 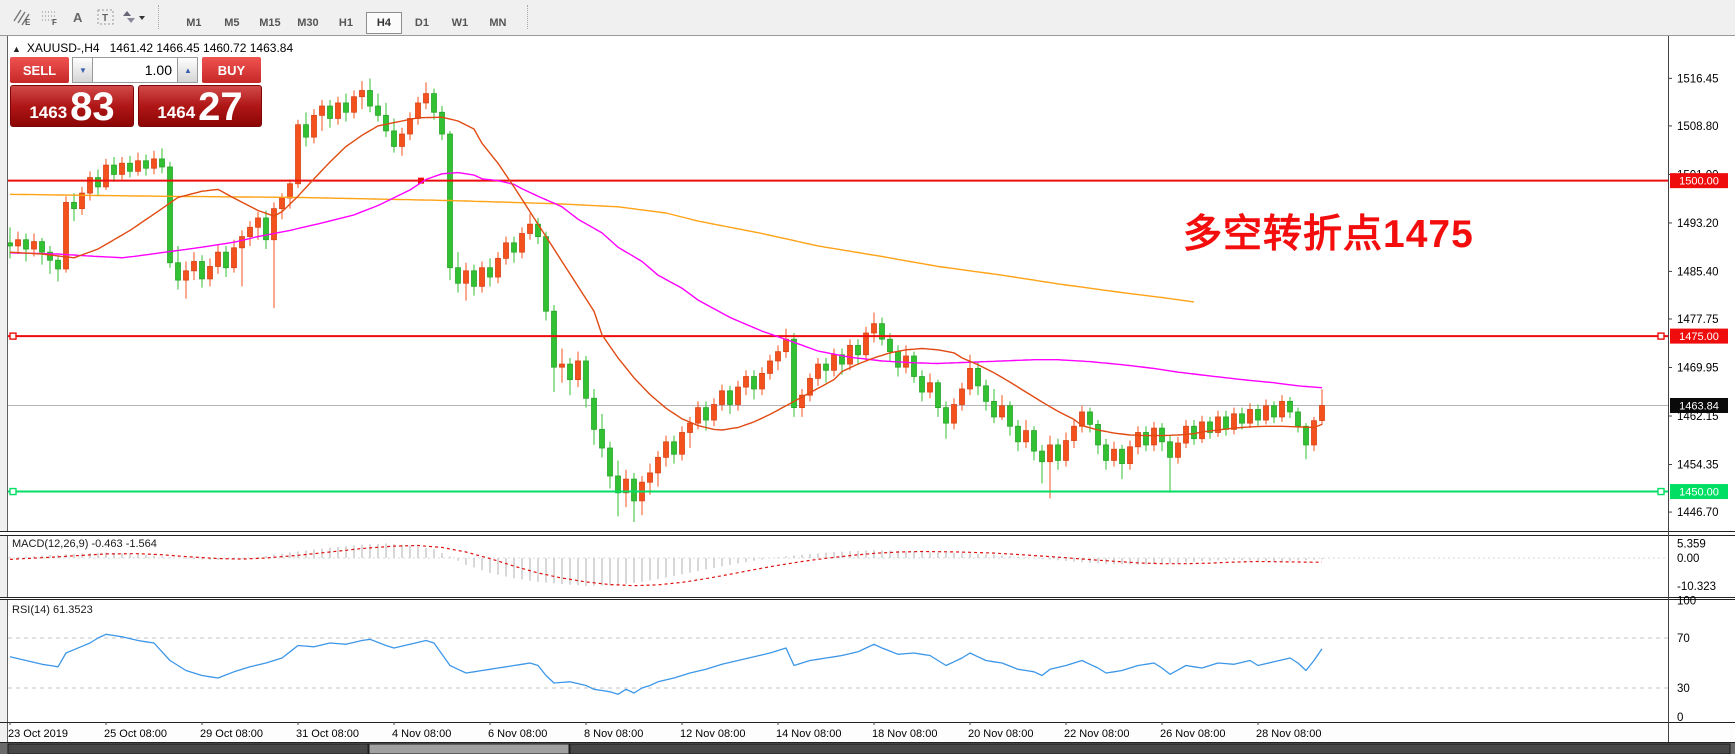 I want to click on text-label-icon-glyph: A, so click(x=78, y=17).